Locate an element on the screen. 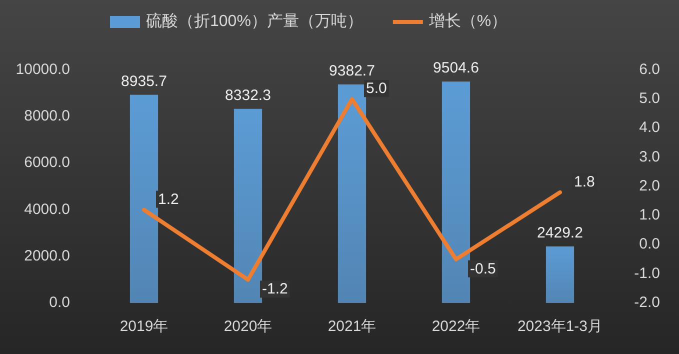  y-tick-label: 0.0 is located at coordinates (59, 302).